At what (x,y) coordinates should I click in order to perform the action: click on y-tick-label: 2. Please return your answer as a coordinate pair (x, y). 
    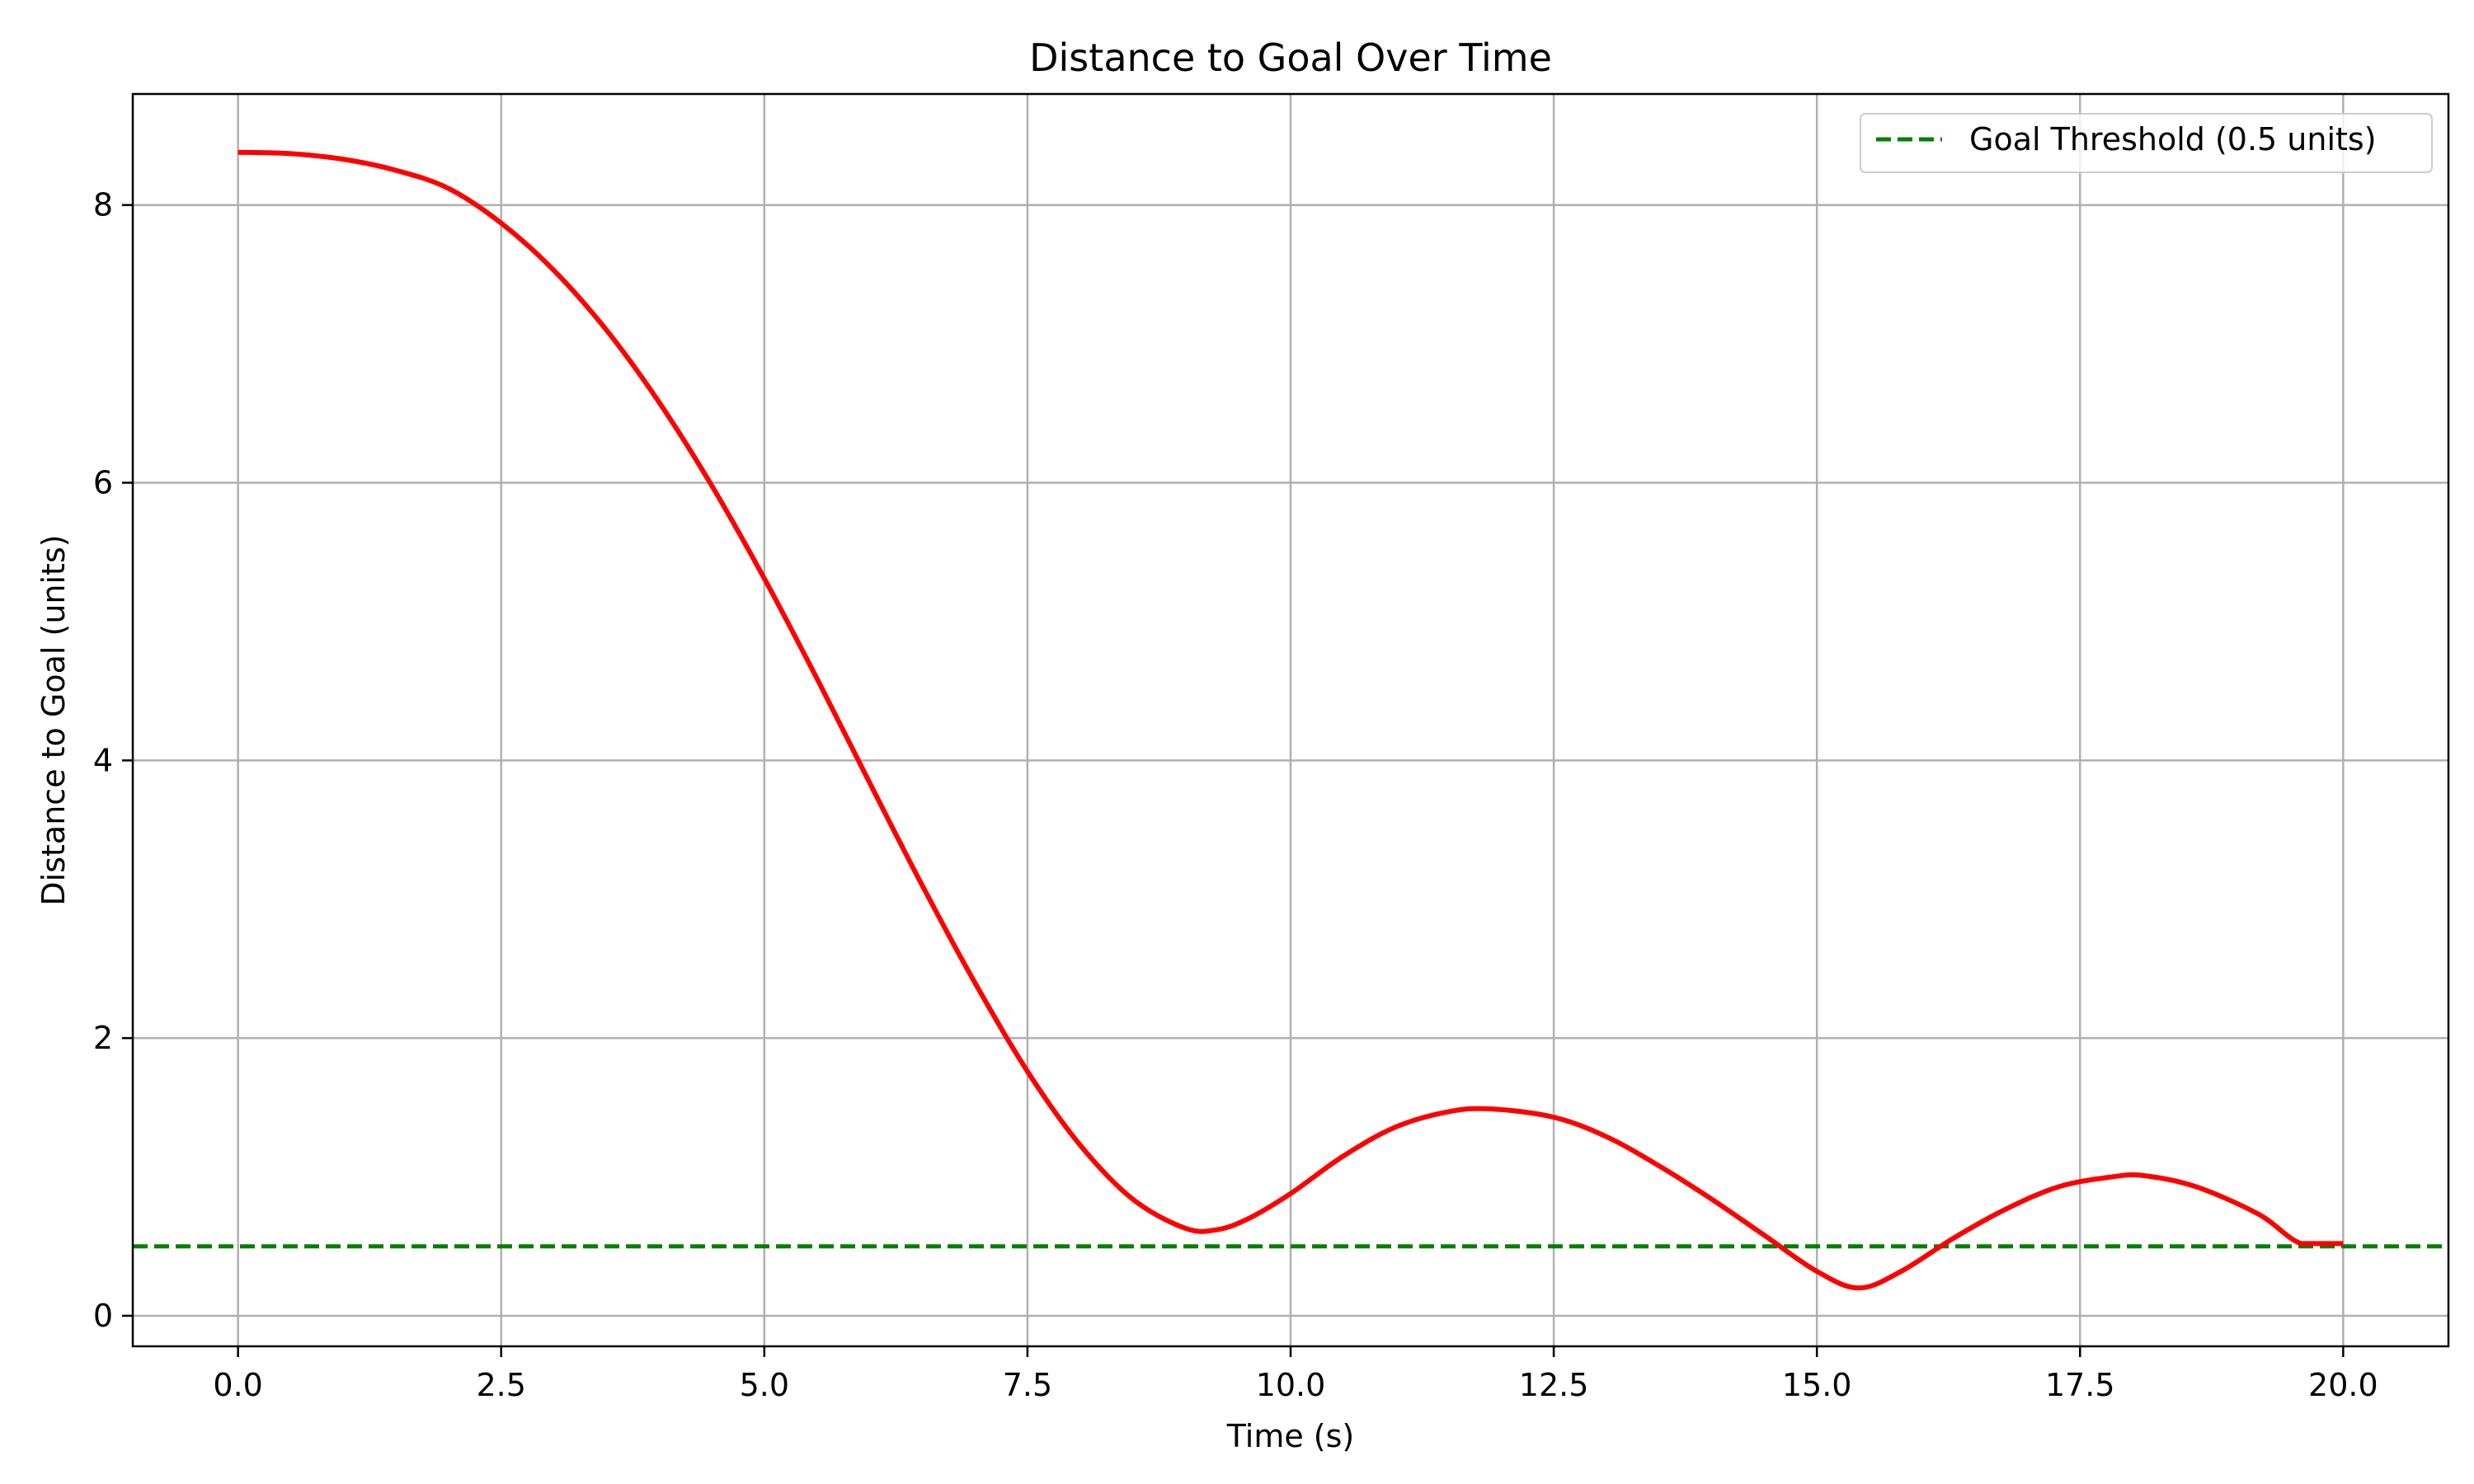
    Looking at the image, I should click on (103, 1038).